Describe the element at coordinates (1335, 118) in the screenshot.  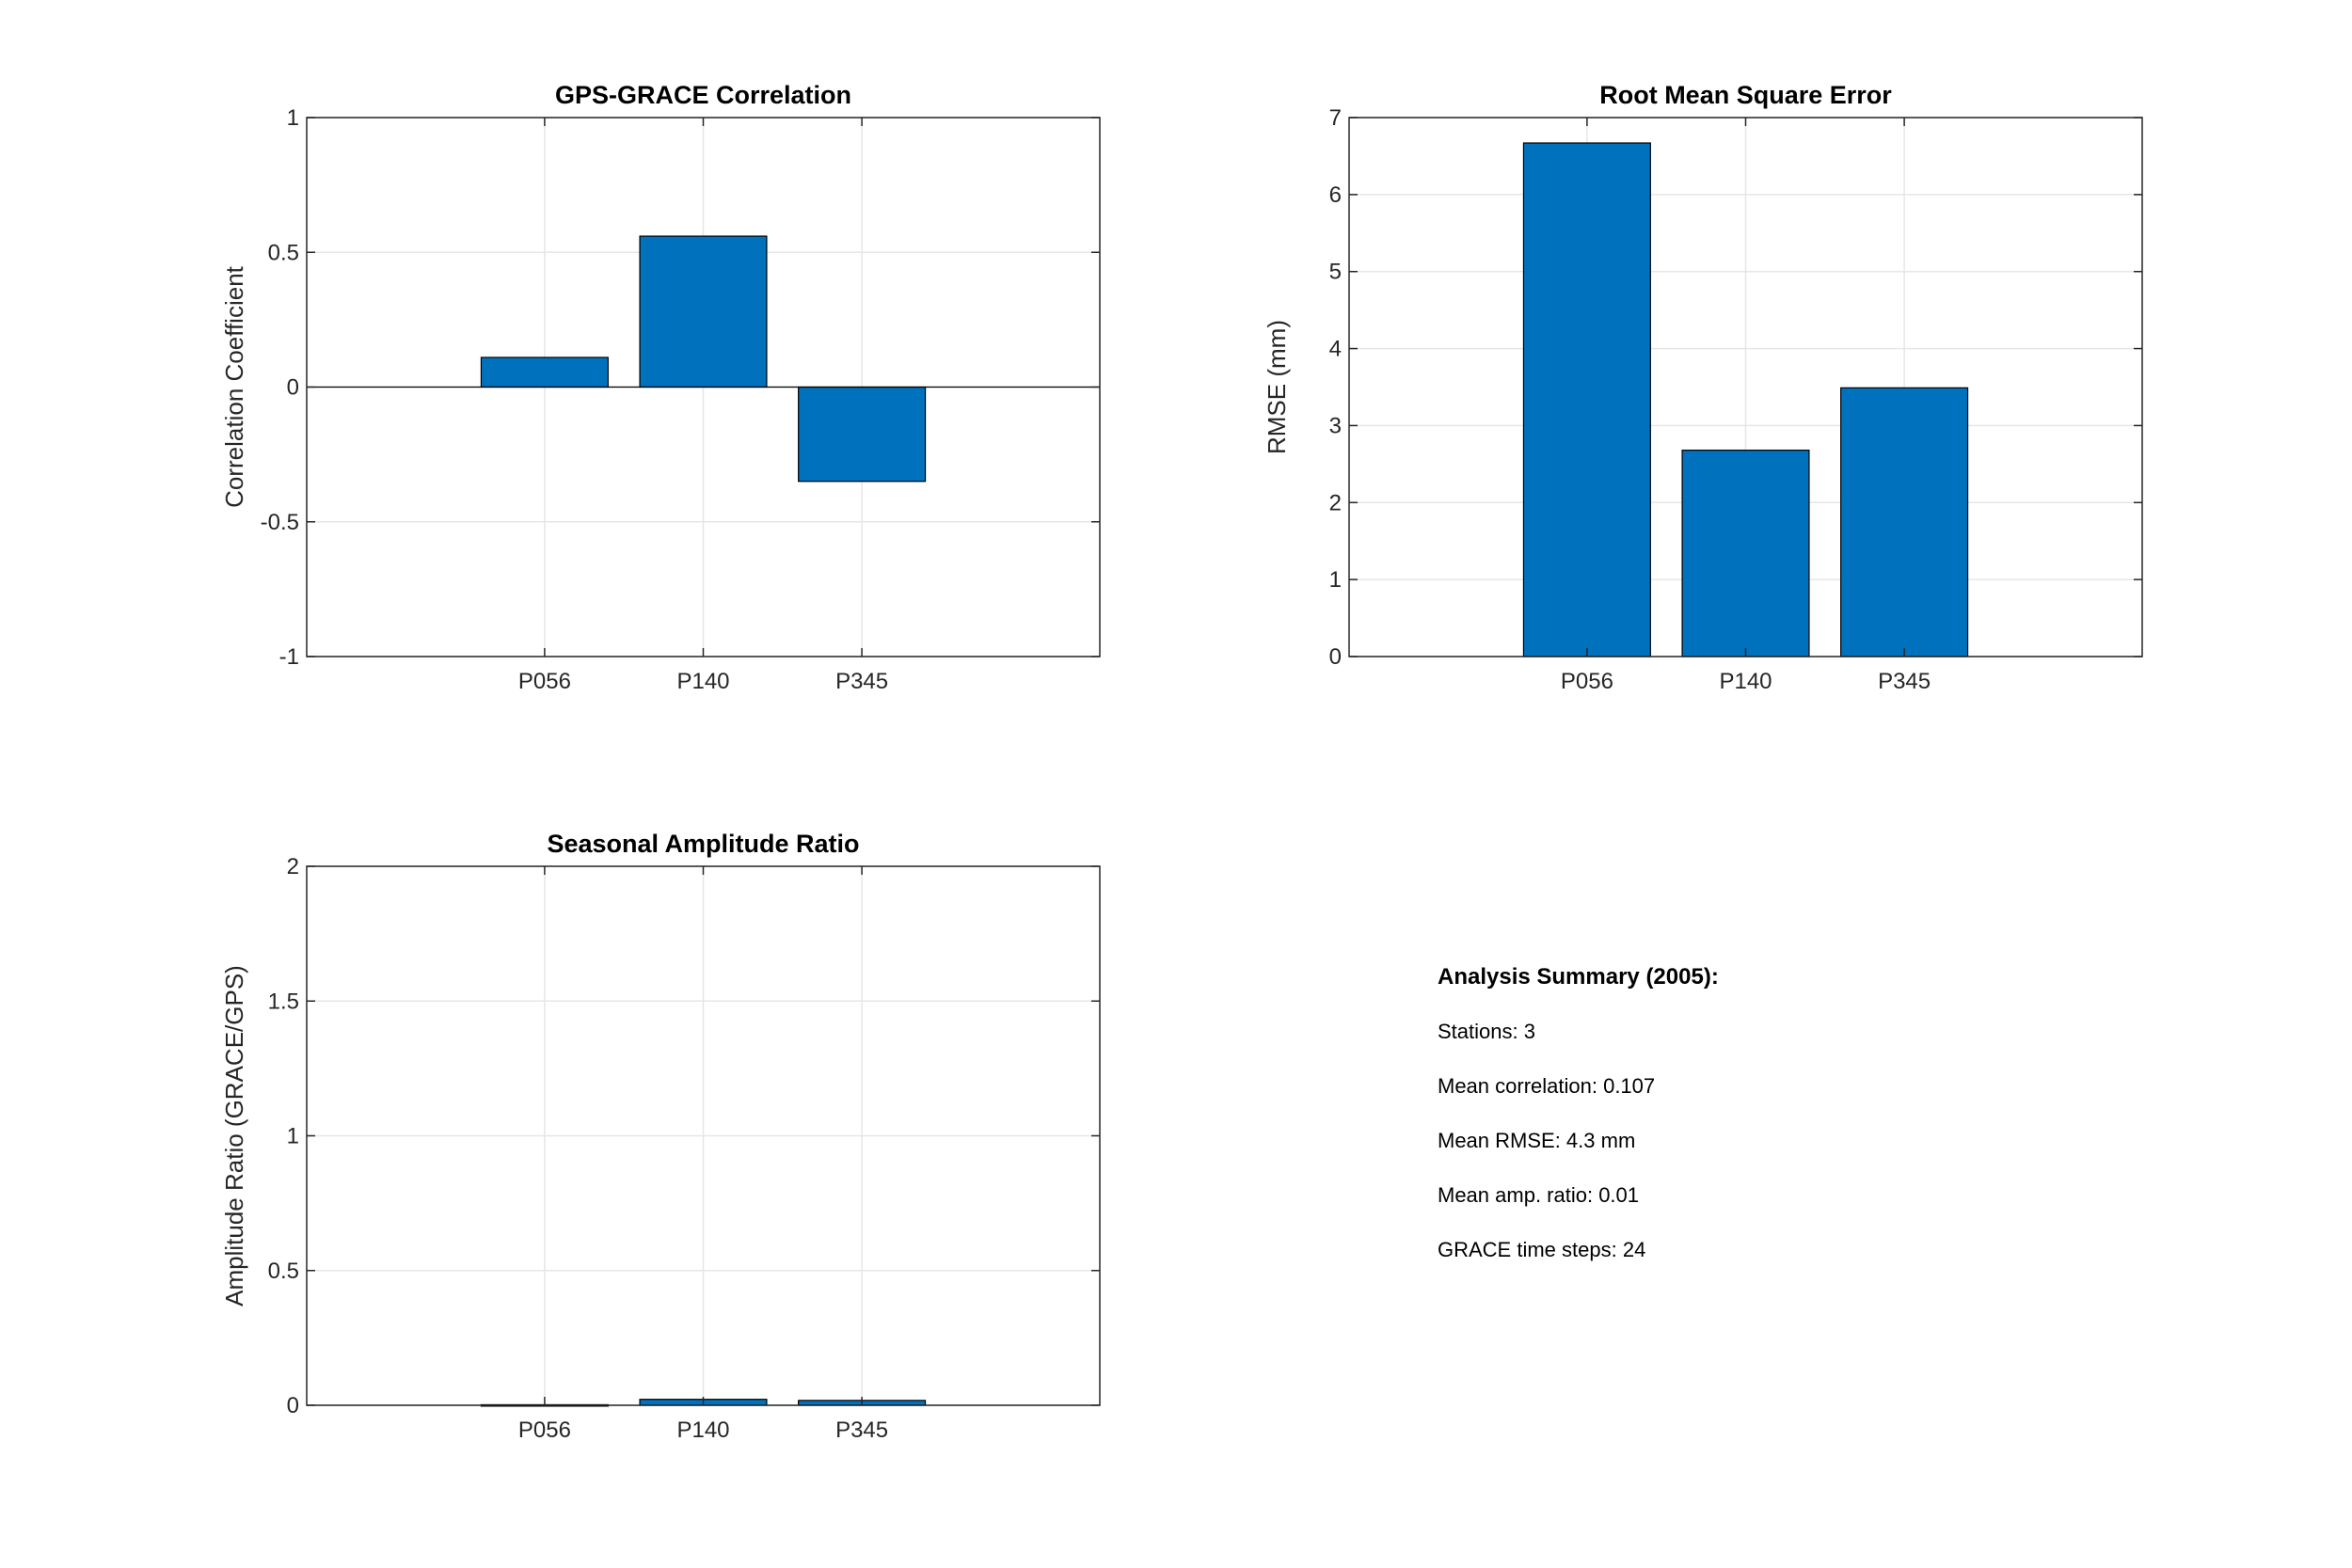
I see `y-tick-label: 7` at that location.